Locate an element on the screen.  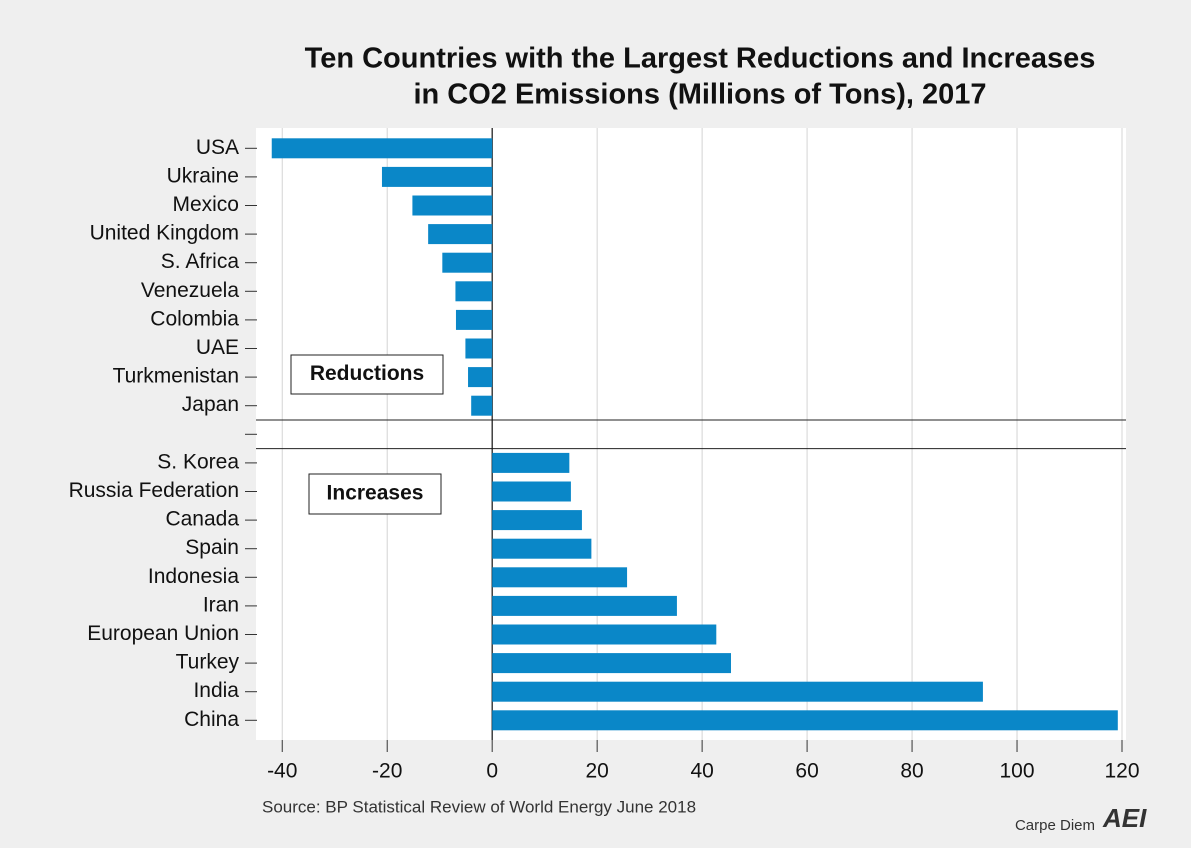
y-tick-label: Iran is located at coordinates (221, 604).